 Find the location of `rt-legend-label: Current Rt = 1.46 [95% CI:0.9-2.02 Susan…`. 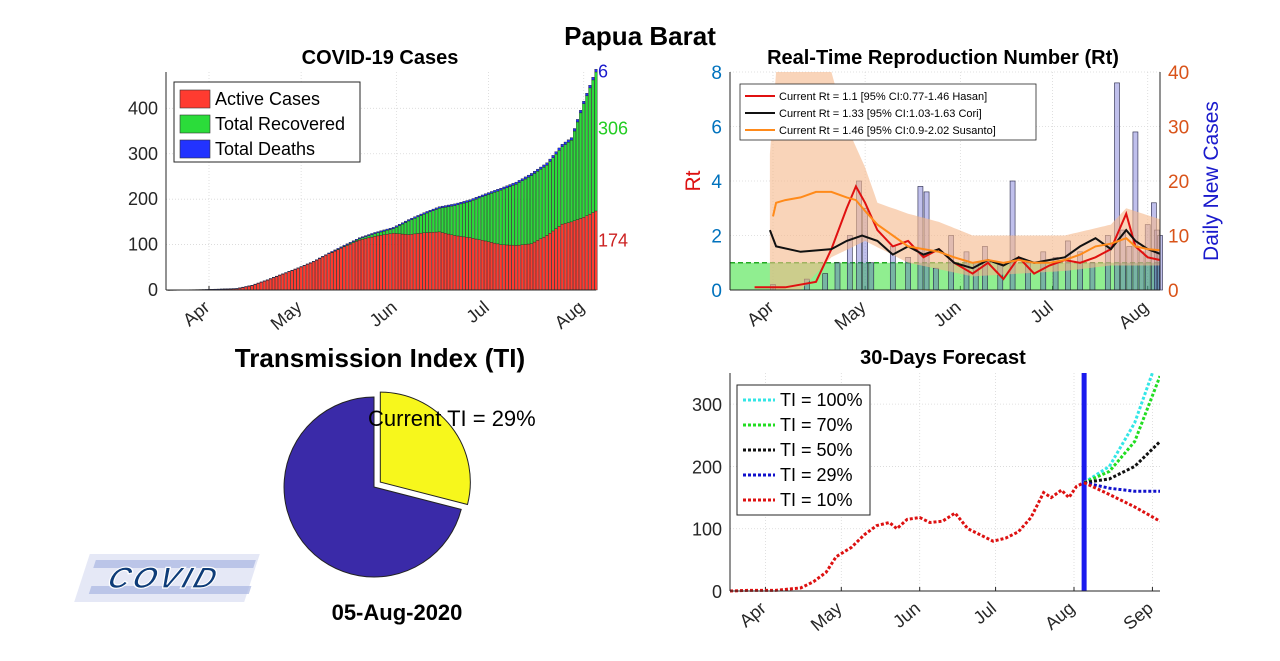

rt-legend-label: Current Rt = 1.46 [95% CI:0.9-2.02 Susan… is located at coordinates (887, 131).